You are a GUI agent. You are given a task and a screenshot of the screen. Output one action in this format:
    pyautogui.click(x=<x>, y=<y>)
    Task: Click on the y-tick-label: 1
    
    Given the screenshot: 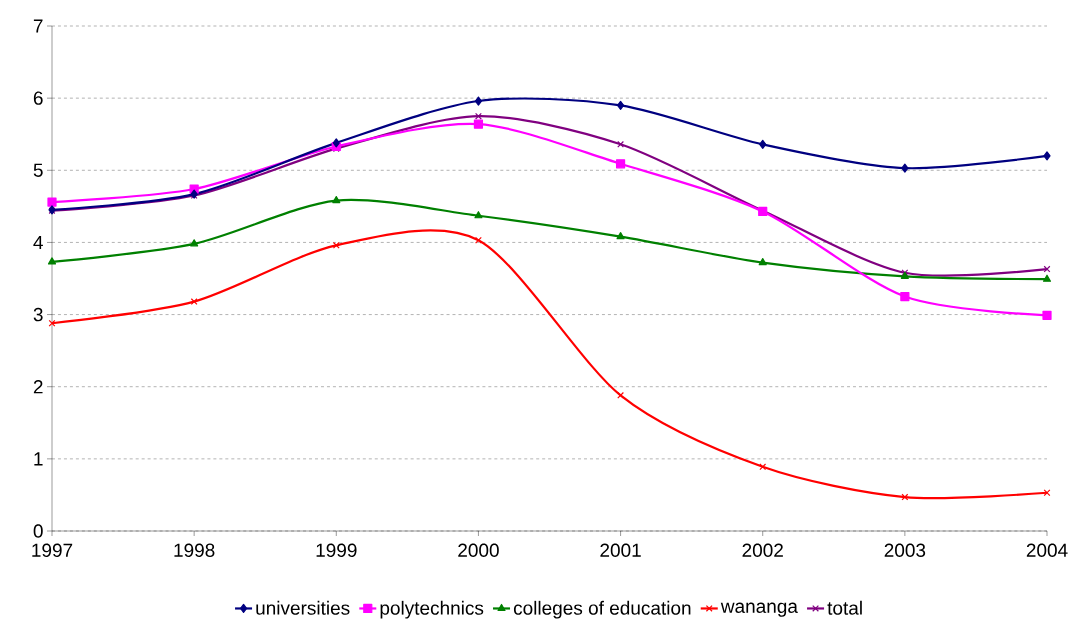 What is the action you would take?
    pyautogui.click(x=38, y=459)
    